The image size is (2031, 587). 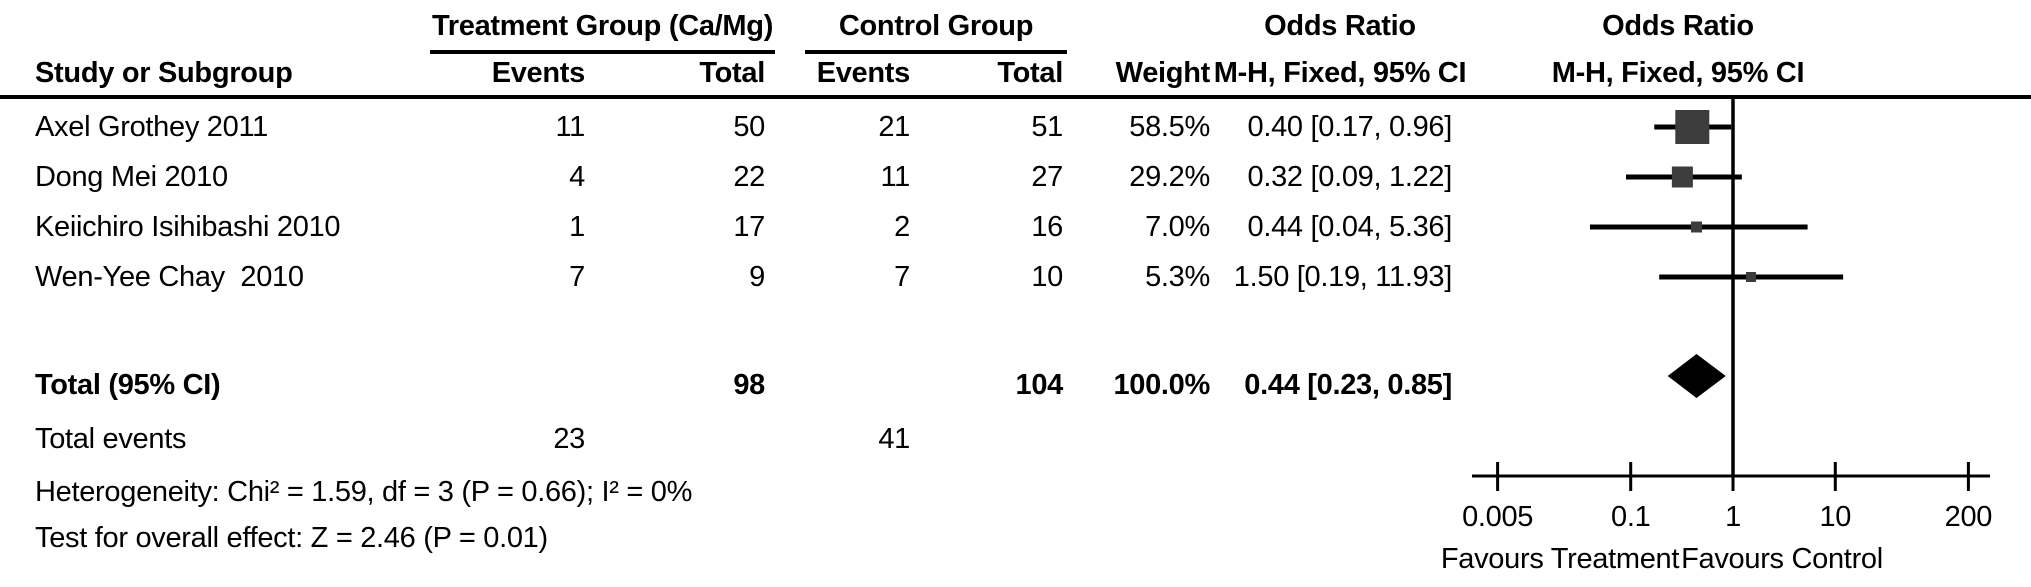 What do you see at coordinates (1169, 177) in the screenshot?
I see `weight-value: 29.2%` at bounding box center [1169, 177].